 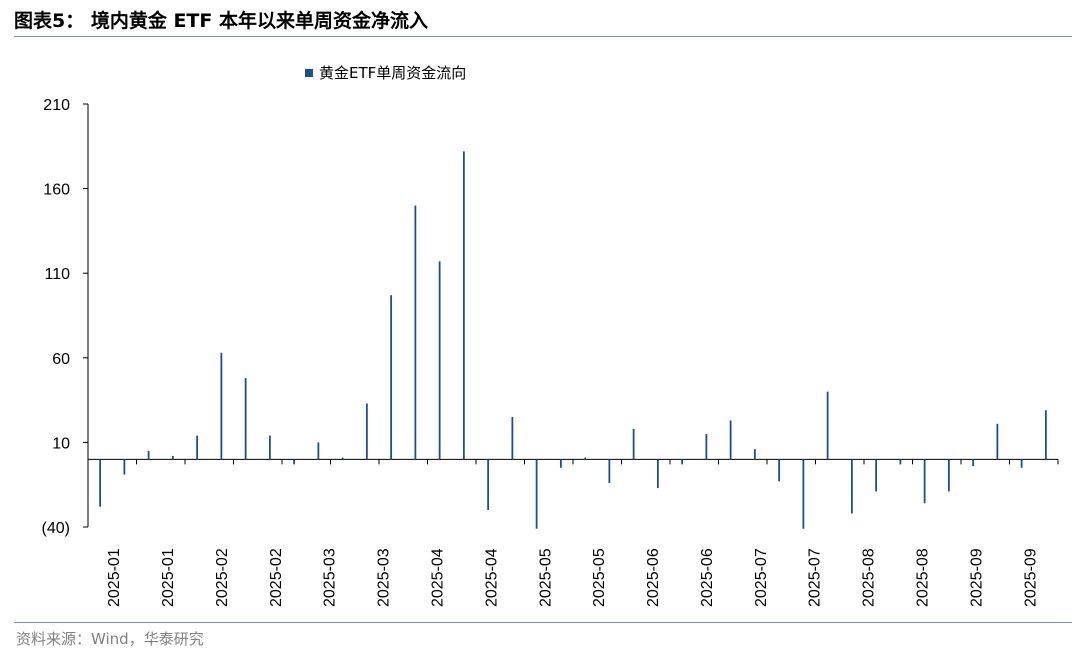 I want to click on y-tick-label: 210, so click(x=56, y=105).